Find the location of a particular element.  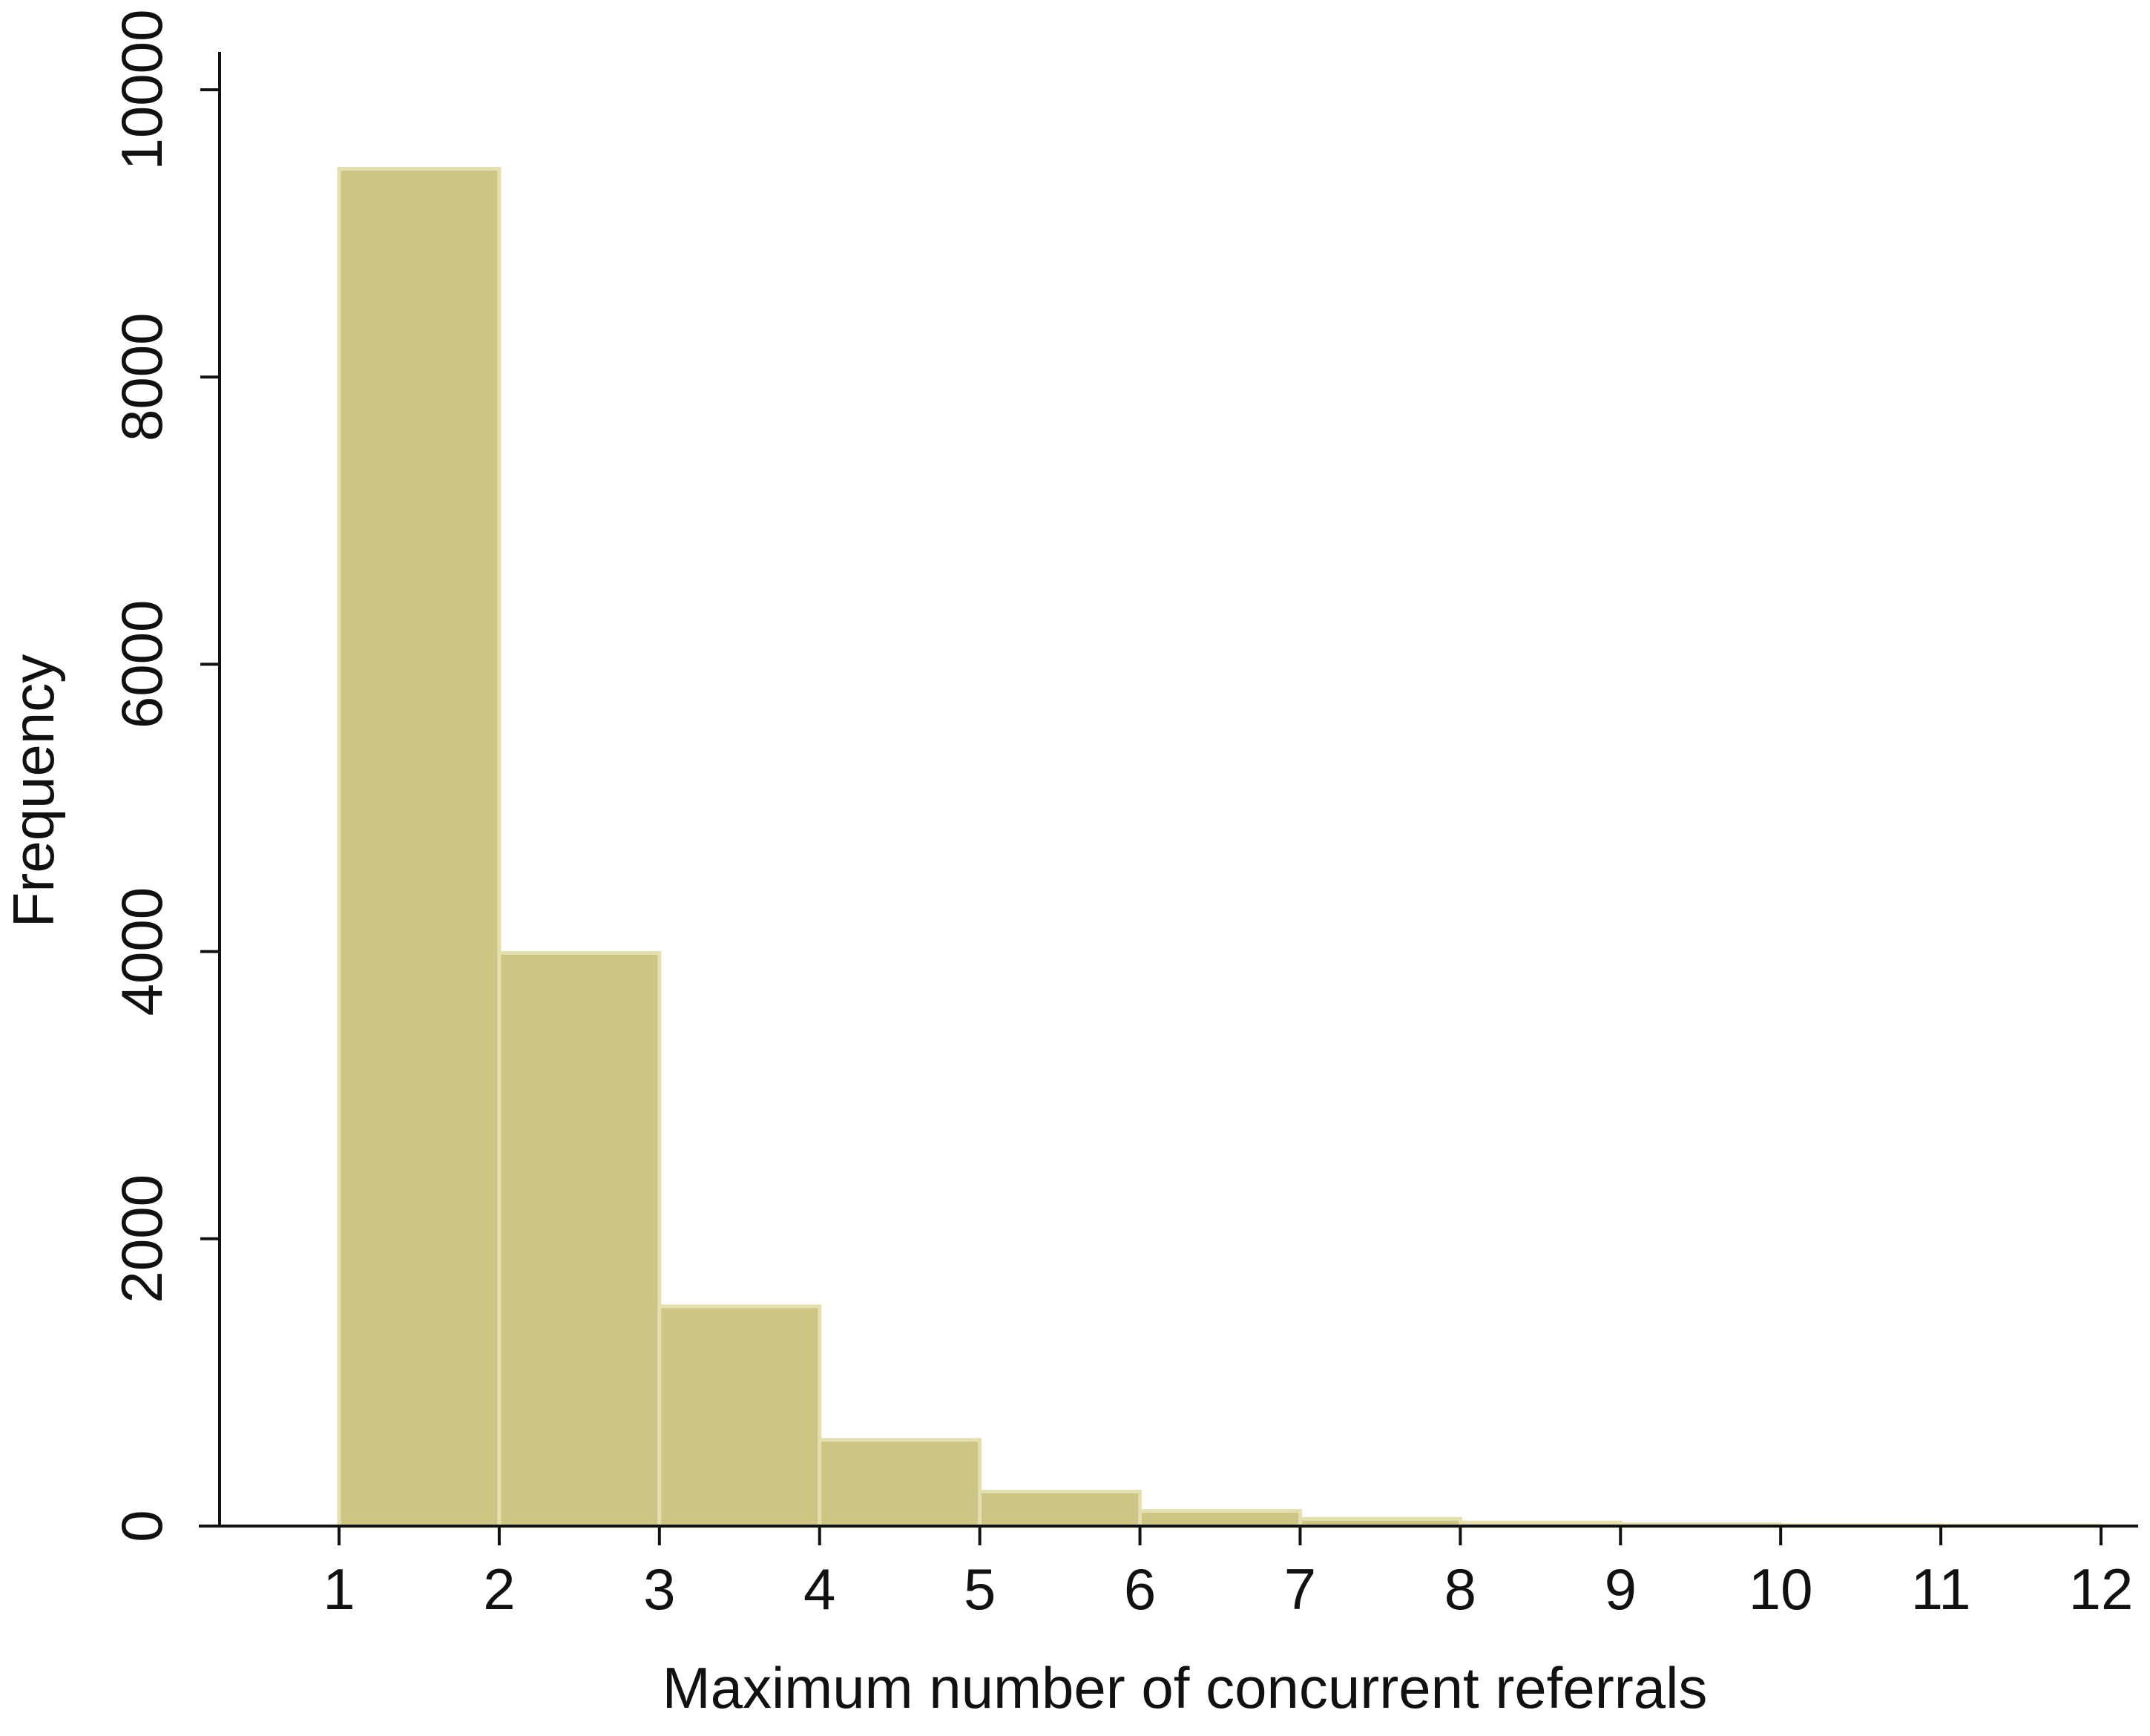

y-tick-label: 0 is located at coordinates (141, 1526).